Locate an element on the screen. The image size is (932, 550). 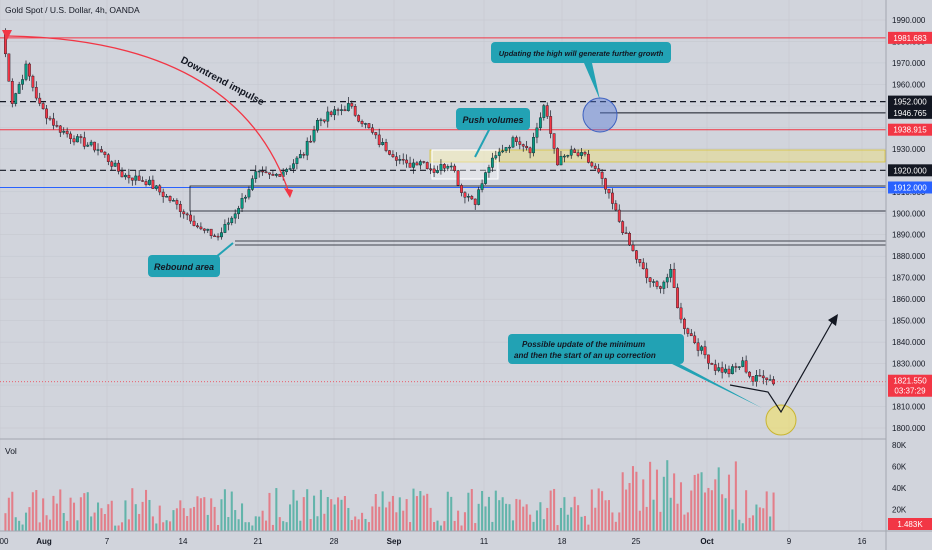
projection-arrow-head is located at coordinates (833, 320).